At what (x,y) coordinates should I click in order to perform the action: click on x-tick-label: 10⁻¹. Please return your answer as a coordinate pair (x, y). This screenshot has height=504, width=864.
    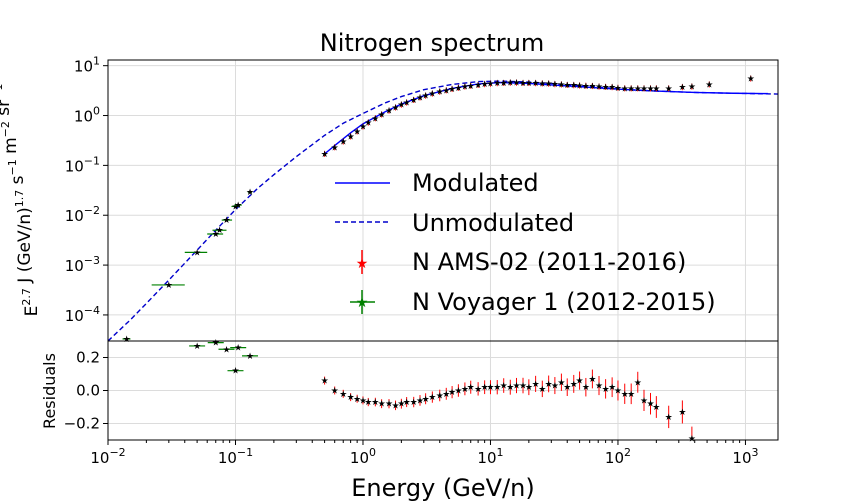
    Looking at the image, I should click on (235, 456).